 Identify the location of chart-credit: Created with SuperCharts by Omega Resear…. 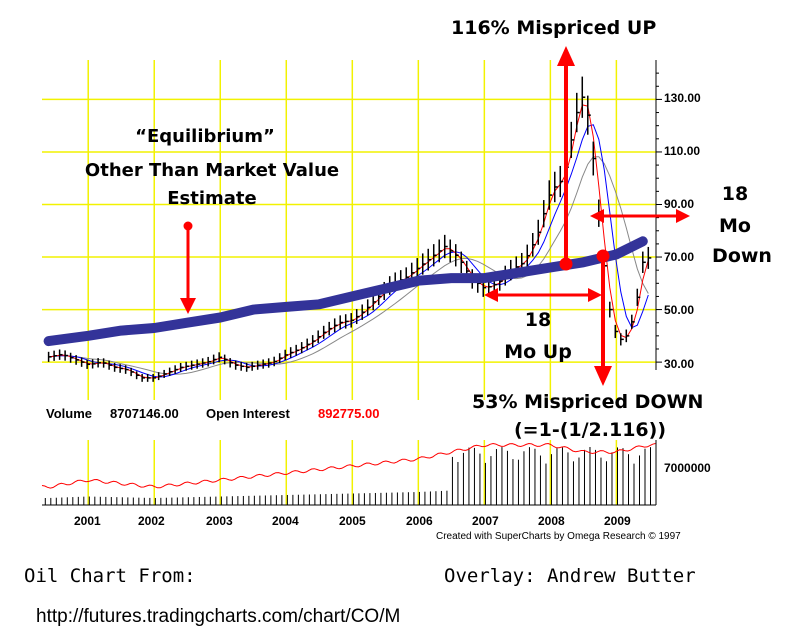
(558, 536).